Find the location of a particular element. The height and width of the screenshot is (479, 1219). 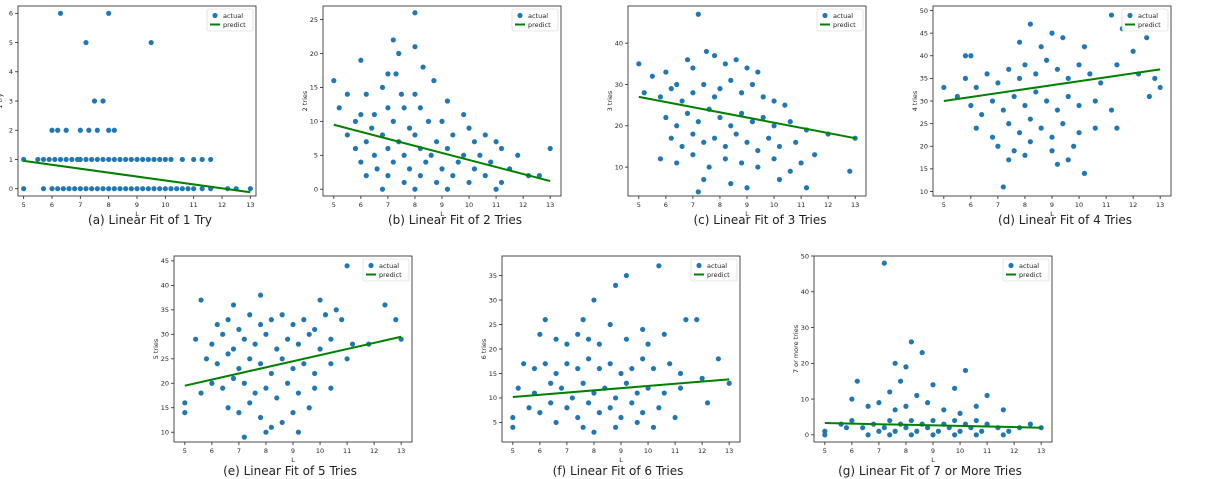

y-tick-label: 0 is located at coordinates (807, 435).